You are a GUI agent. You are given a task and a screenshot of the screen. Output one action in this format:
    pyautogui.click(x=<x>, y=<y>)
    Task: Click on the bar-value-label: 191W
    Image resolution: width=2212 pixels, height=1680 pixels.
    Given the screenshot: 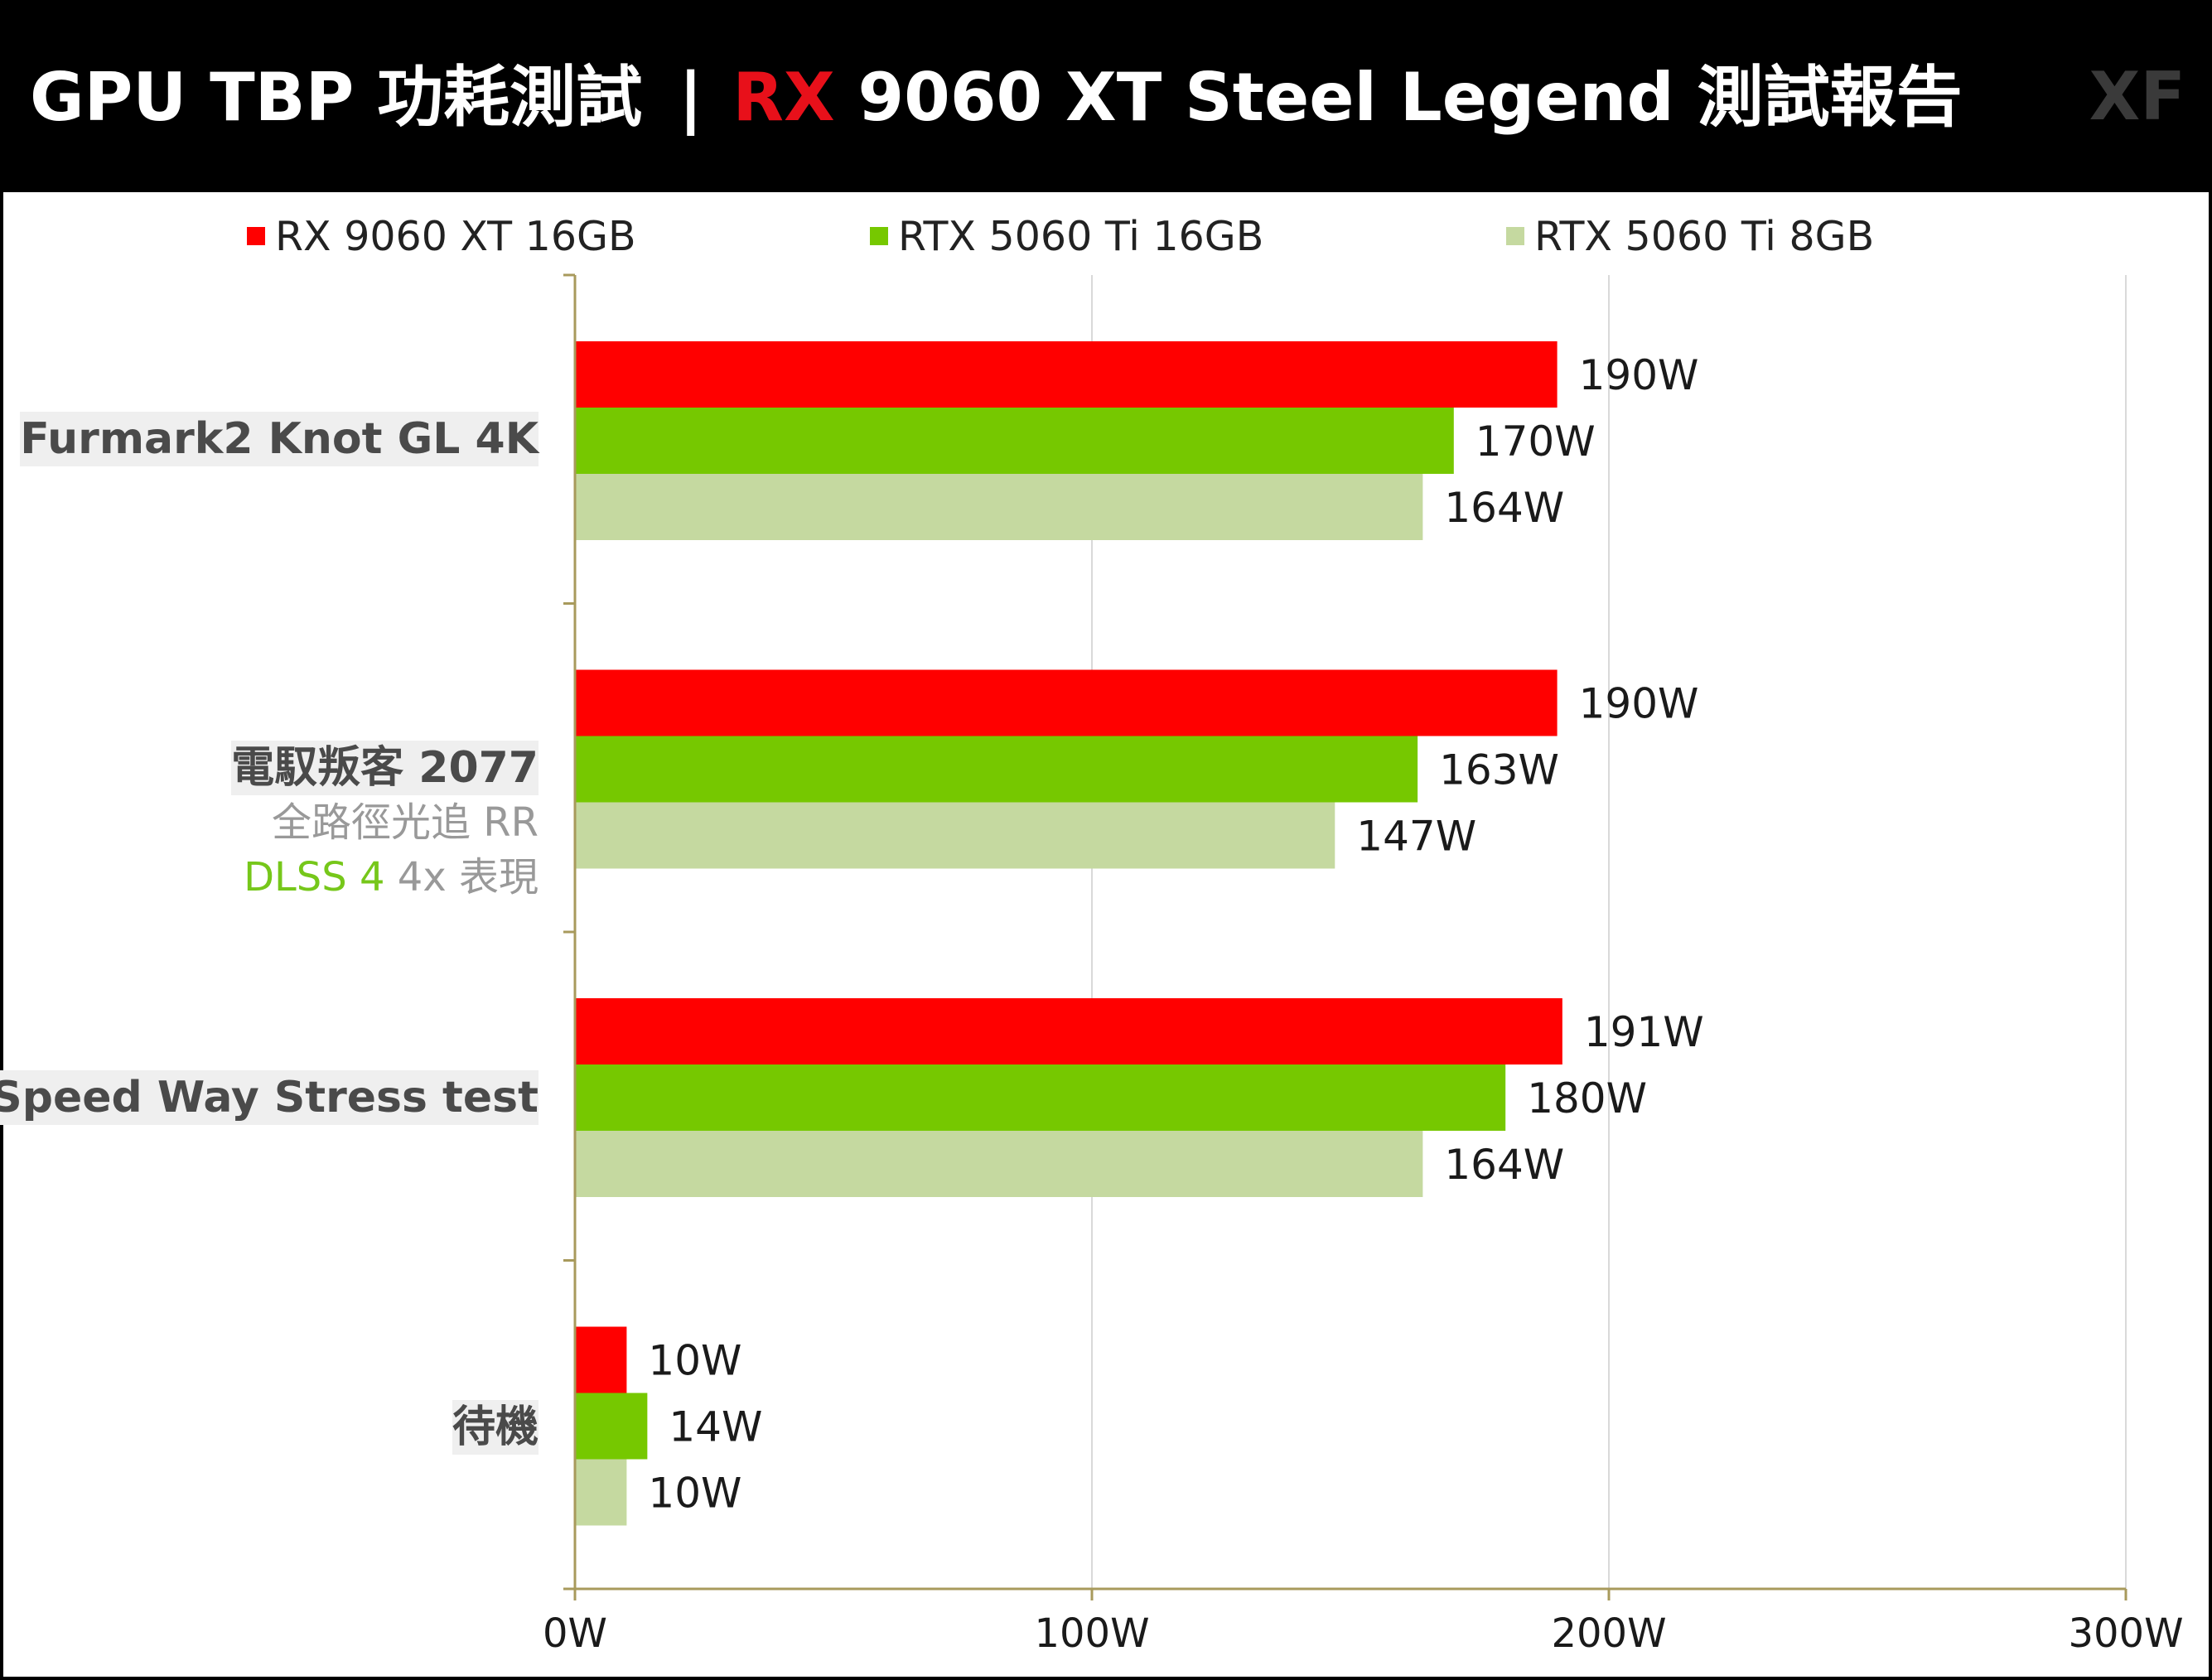 What is the action you would take?
    pyautogui.click(x=1644, y=1032)
    